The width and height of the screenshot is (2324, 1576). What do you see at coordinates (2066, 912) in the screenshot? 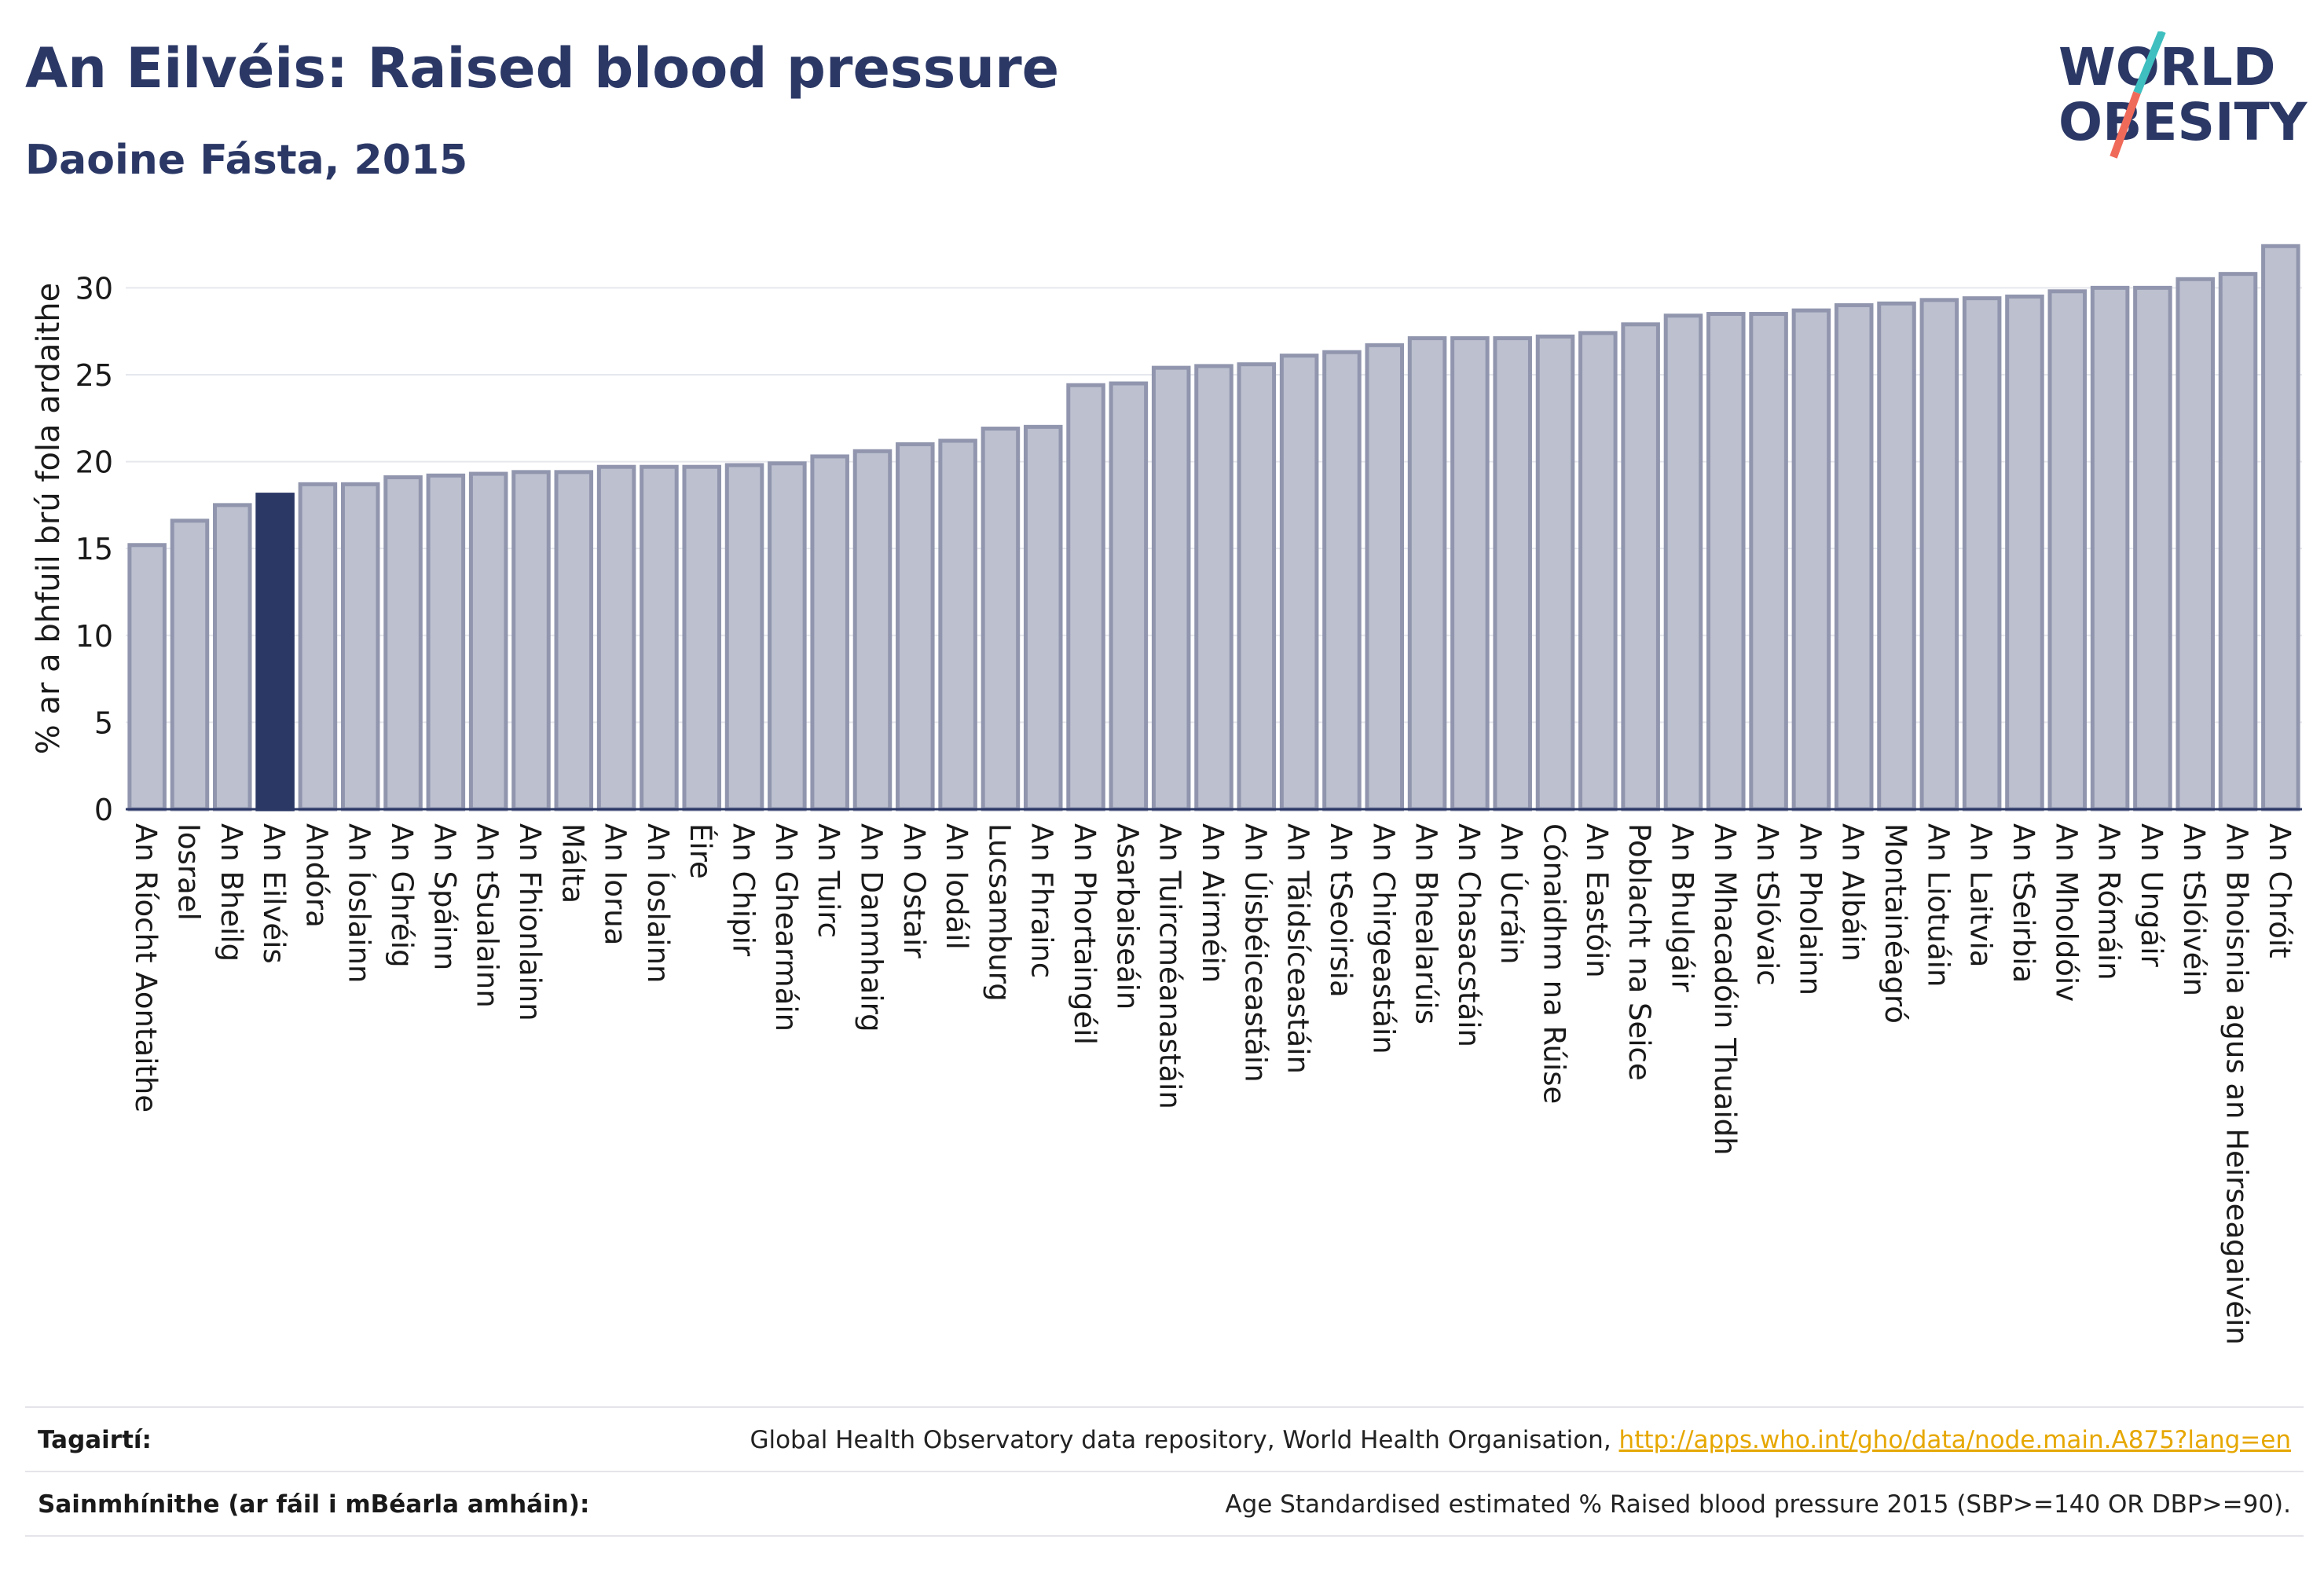
I see `x-tick-label: An Mholdóiv` at bounding box center [2066, 912].